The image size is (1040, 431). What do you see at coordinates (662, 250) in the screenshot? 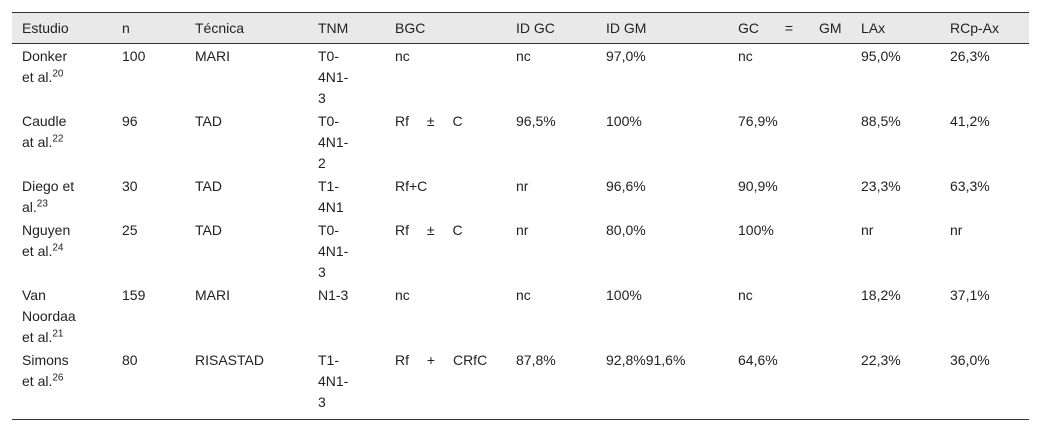
I see `table-cell: 80,0%` at bounding box center [662, 250].